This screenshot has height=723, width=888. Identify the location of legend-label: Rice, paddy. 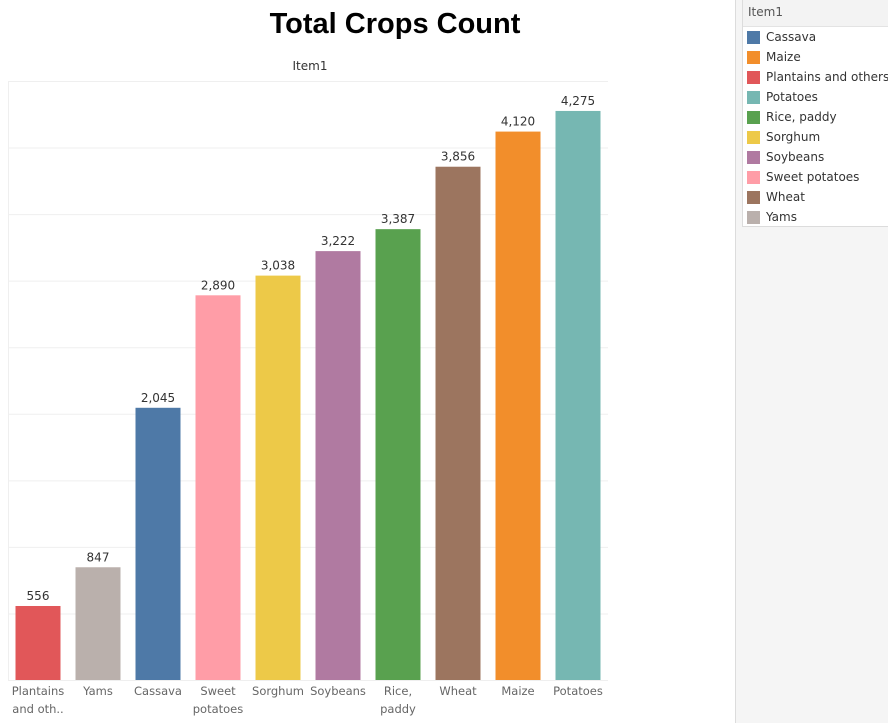
(801, 117).